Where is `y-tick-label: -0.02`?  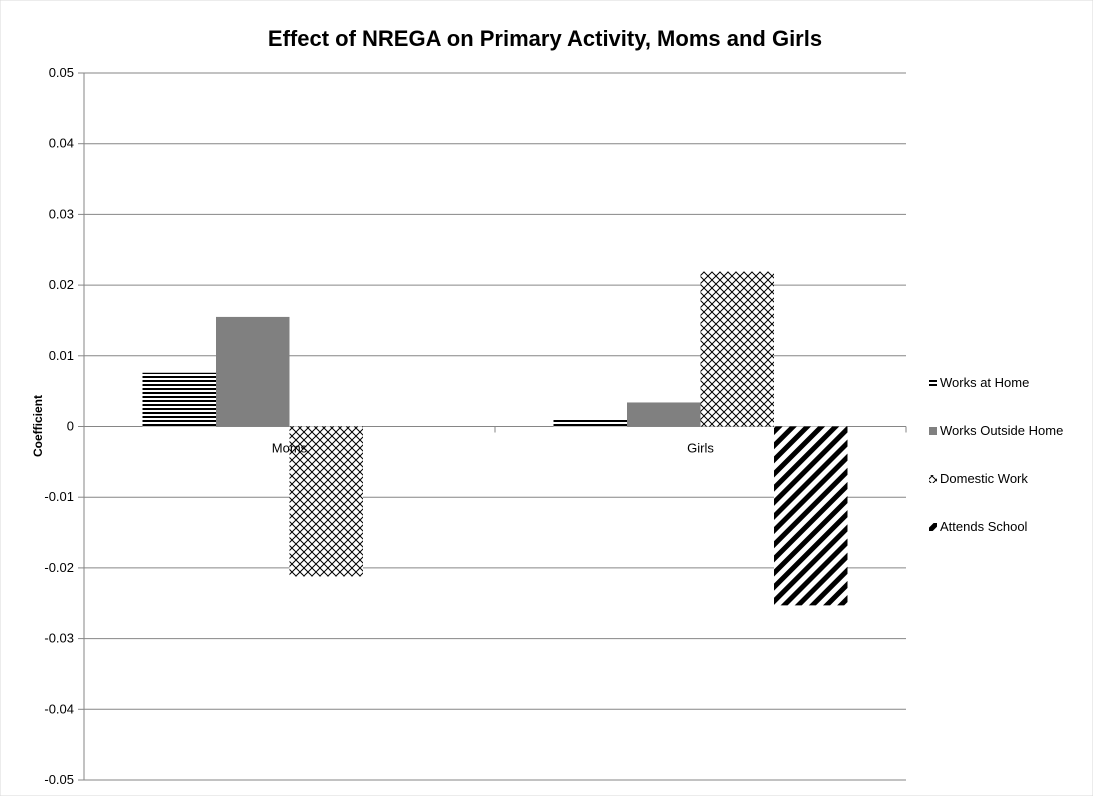
y-tick-label: -0.02 is located at coordinates (59, 567).